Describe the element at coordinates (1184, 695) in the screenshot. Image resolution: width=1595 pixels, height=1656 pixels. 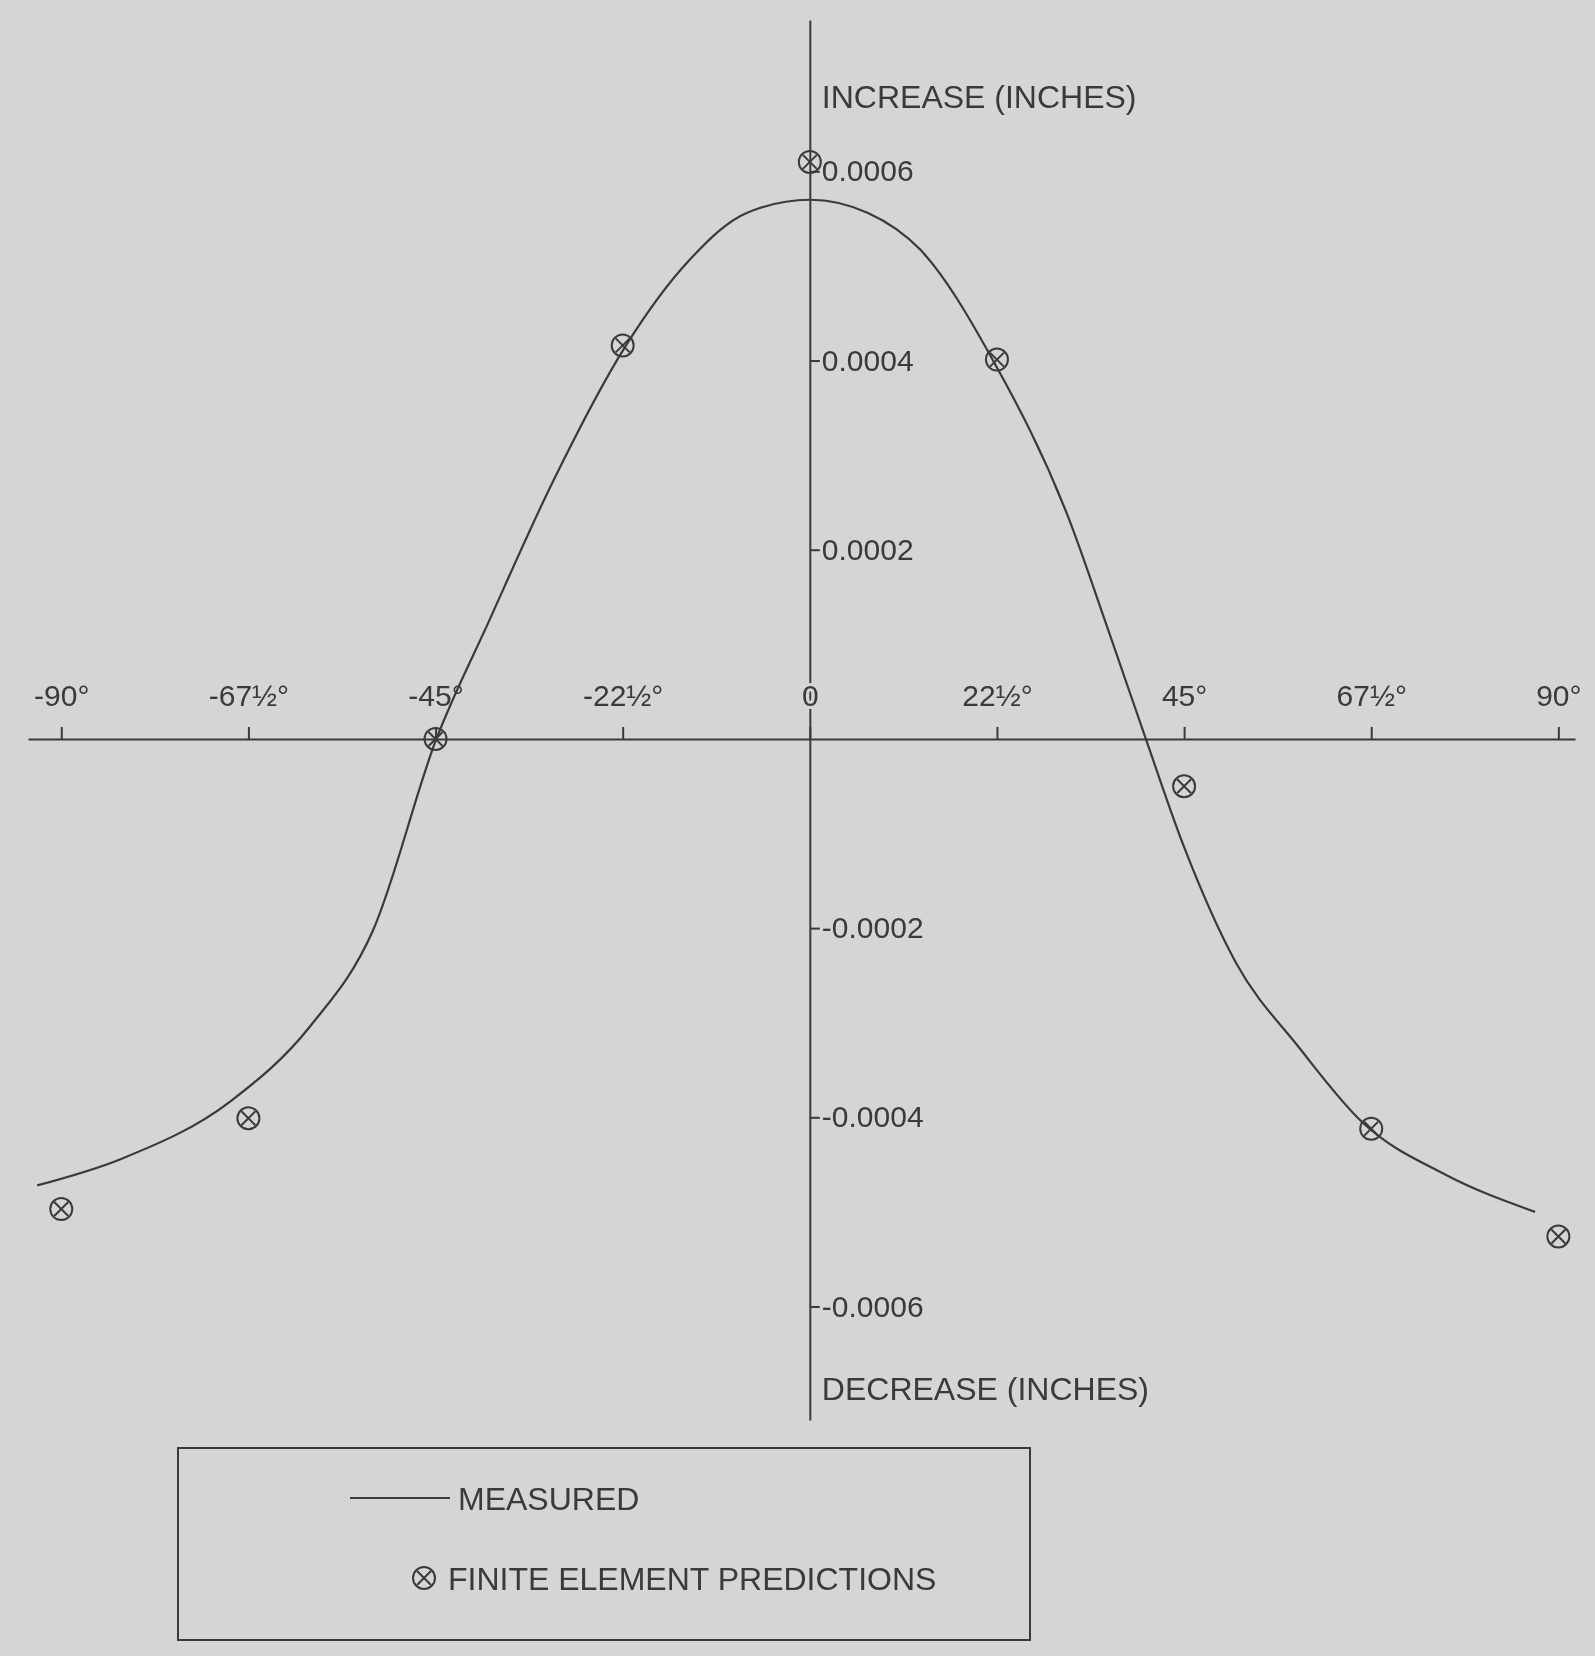
I see `x-tick-label: 45°` at that location.